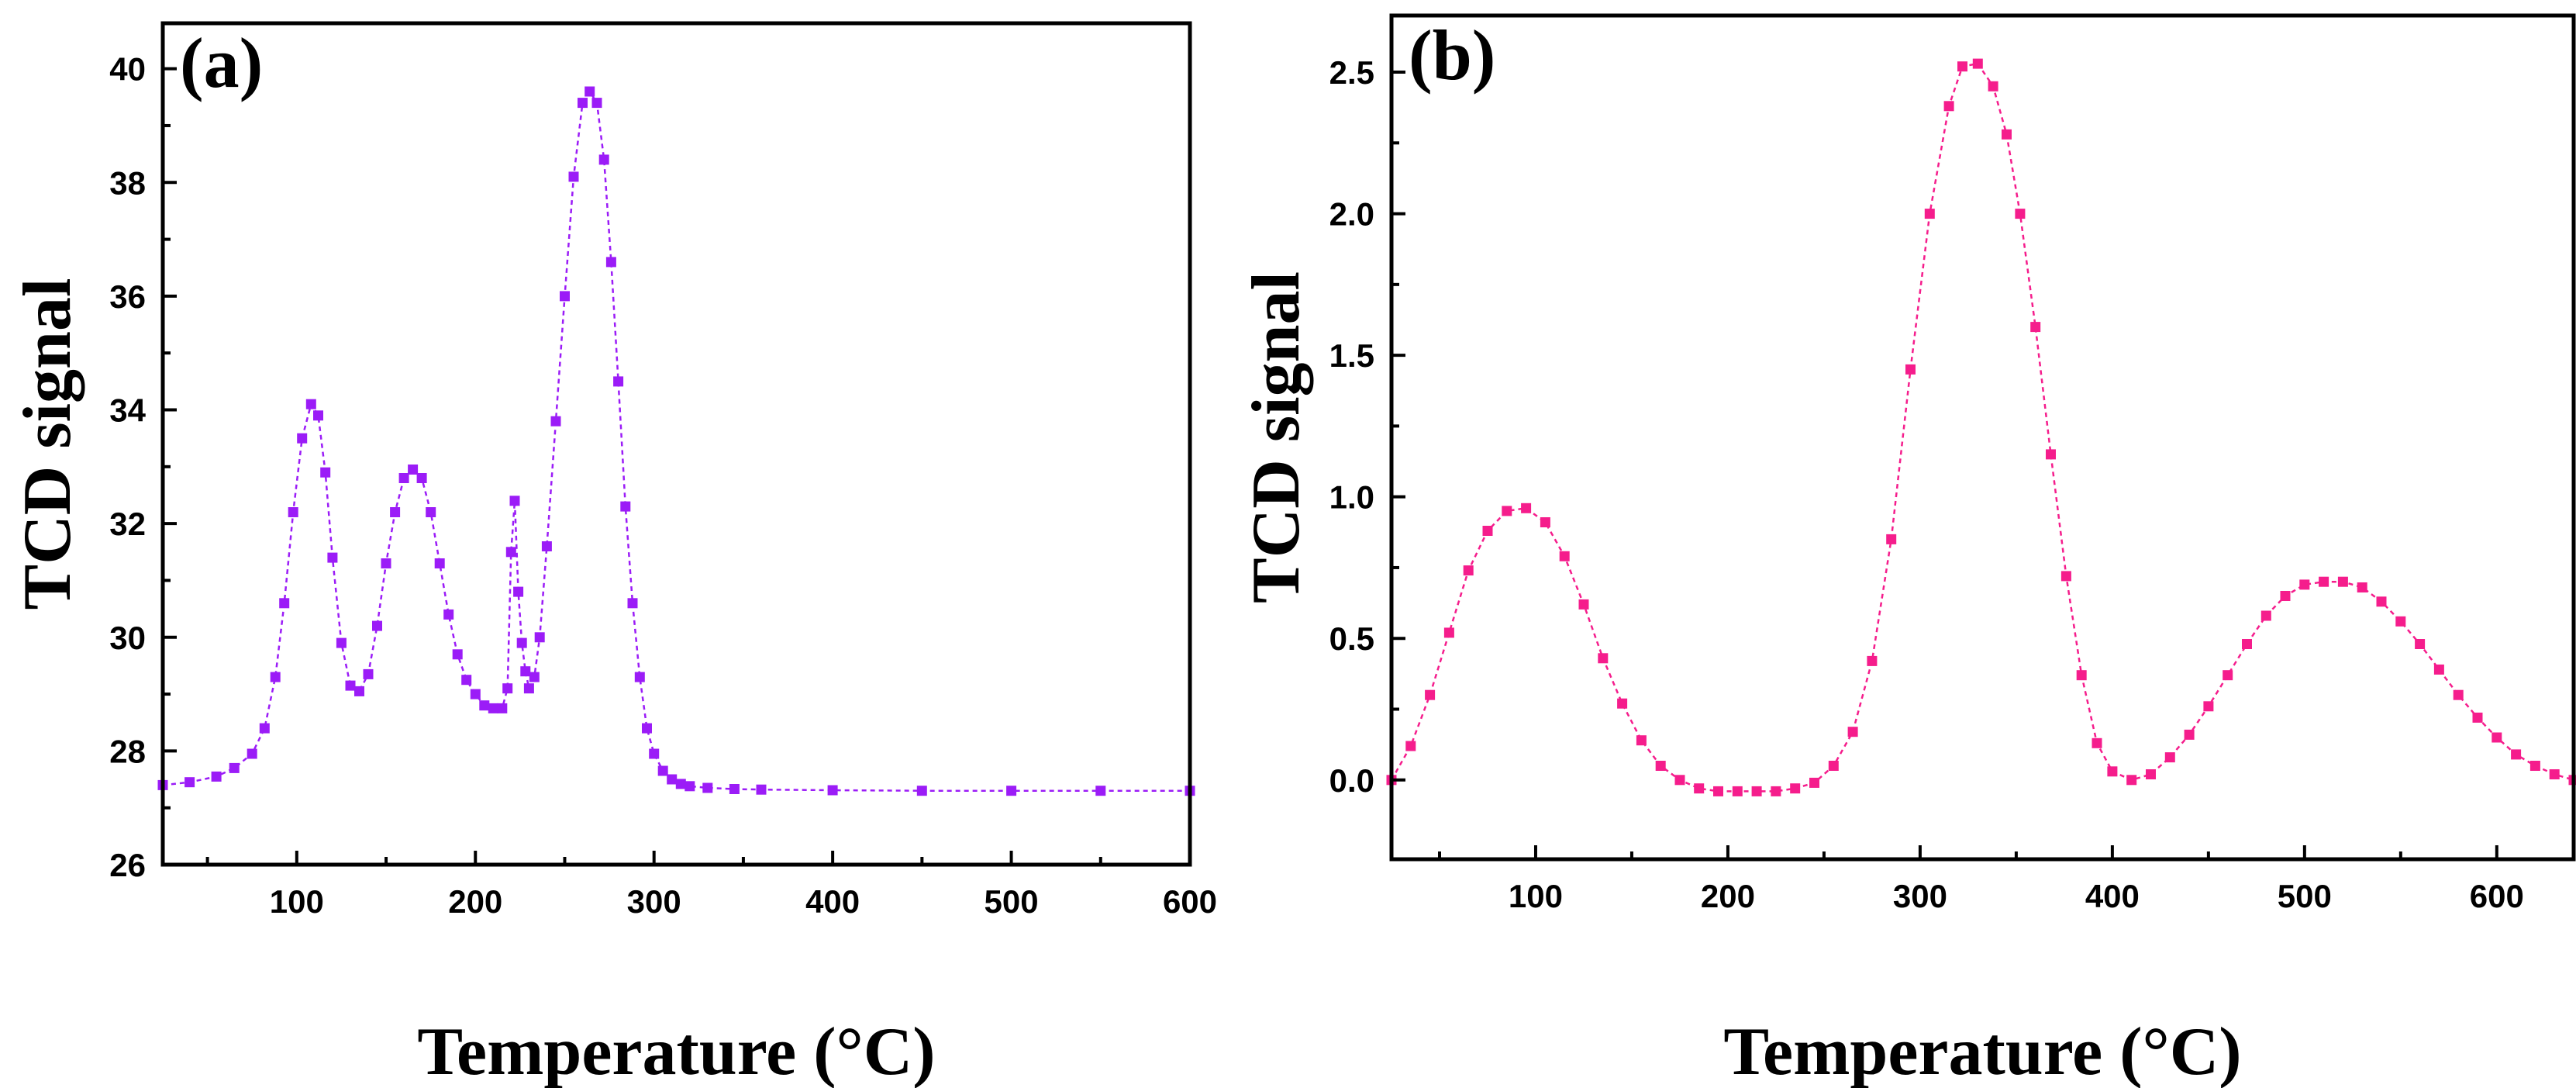 This screenshot has height=1088, width=2576. What do you see at coordinates (1351, 355) in the screenshot?
I see `panel-b-y-tick-label: 1.5` at bounding box center [1351, 355].